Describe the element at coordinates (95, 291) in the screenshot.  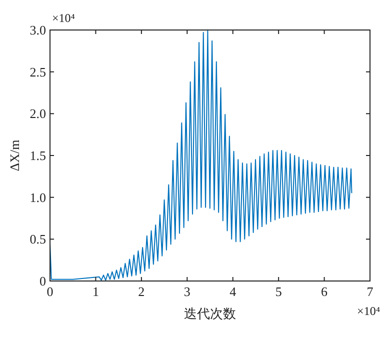
I see `x-tick-label: 1` at that location.